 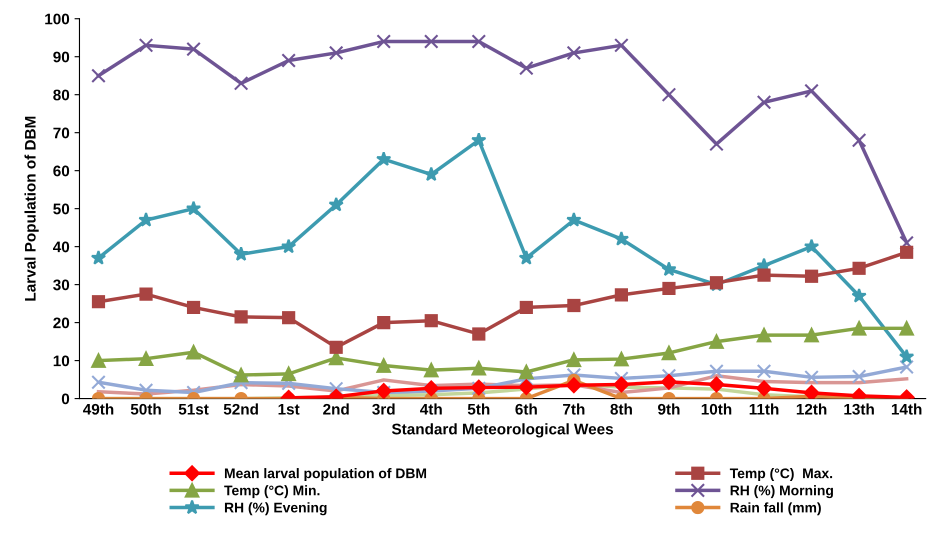 I want to click on x-tick-label: 11th, so click(x=764, y=409).